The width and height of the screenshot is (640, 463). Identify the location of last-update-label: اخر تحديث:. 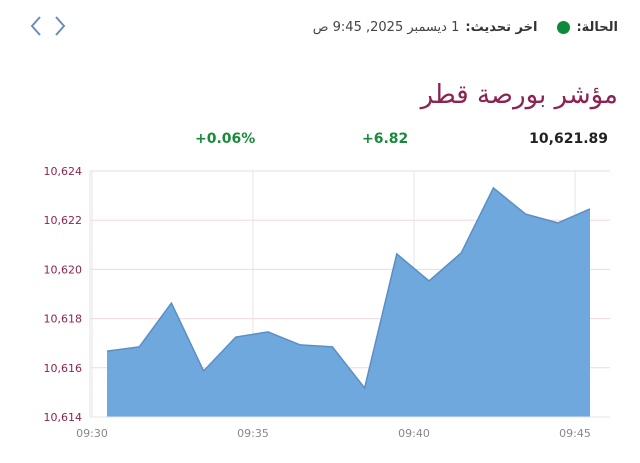
(501, 27).